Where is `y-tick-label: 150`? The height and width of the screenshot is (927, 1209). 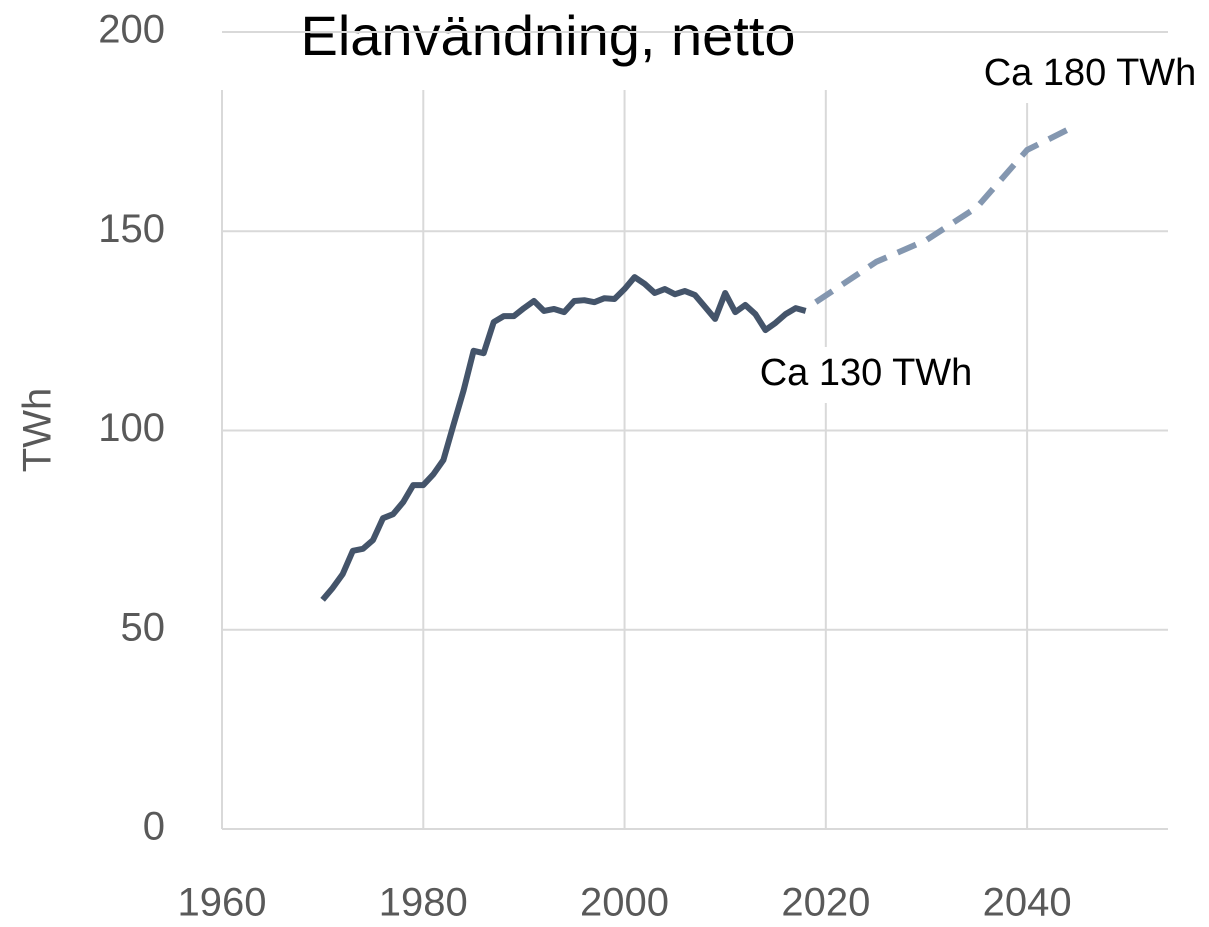 y-tick-label: 150 is located at coordinates (131, 229).